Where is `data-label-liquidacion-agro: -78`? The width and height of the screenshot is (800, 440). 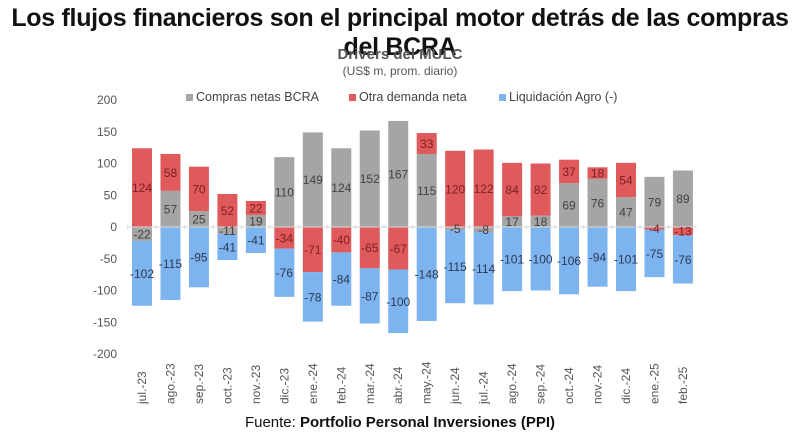
data-label-liquidacion-agro: -78 is located at coordinates (313, 297).